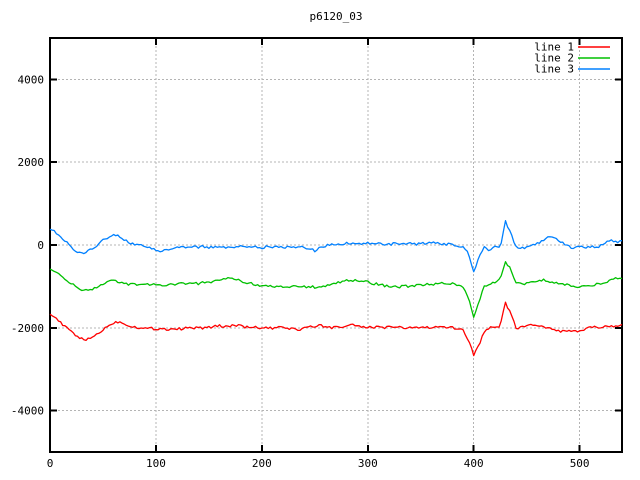 Image resolution: width=640 pixels, height=480 pixels. I want to click on x-tick-label-400: 400, so click(474, 463).